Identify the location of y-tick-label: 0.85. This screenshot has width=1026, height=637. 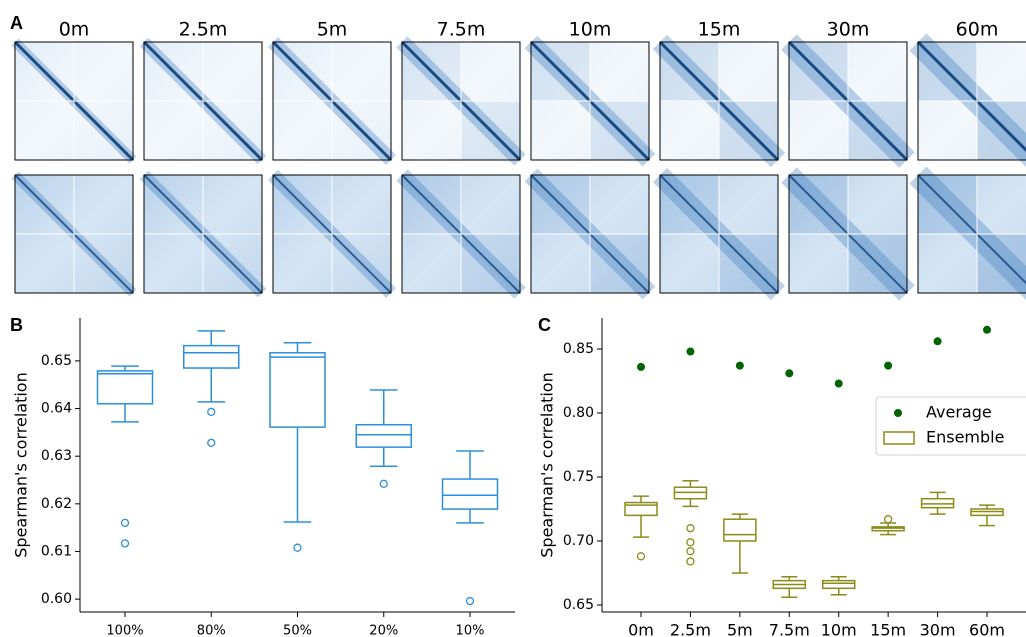
(578, 349).